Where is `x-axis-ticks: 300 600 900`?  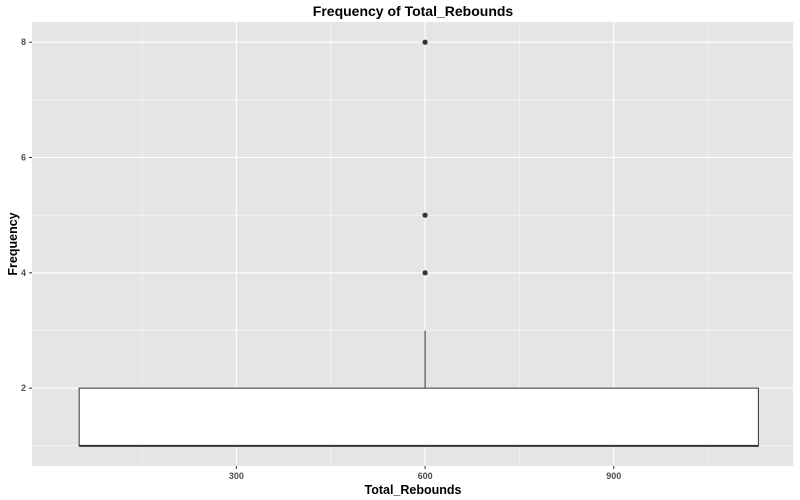
x-axis-ticks: 300 600 900 is located at coordinates (425, 473).